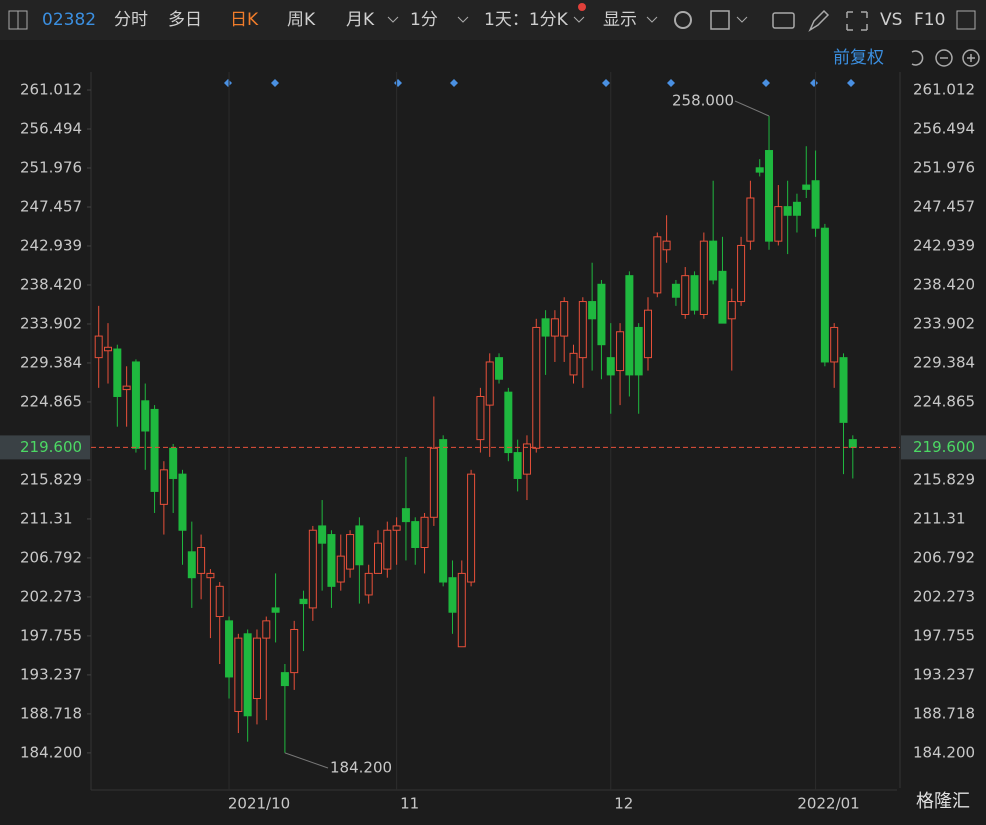 The image size is (986, 825). Describe the element at coordinates (51, 362) in the screenshot. I see `y-tick-label: 229.384` at that location.